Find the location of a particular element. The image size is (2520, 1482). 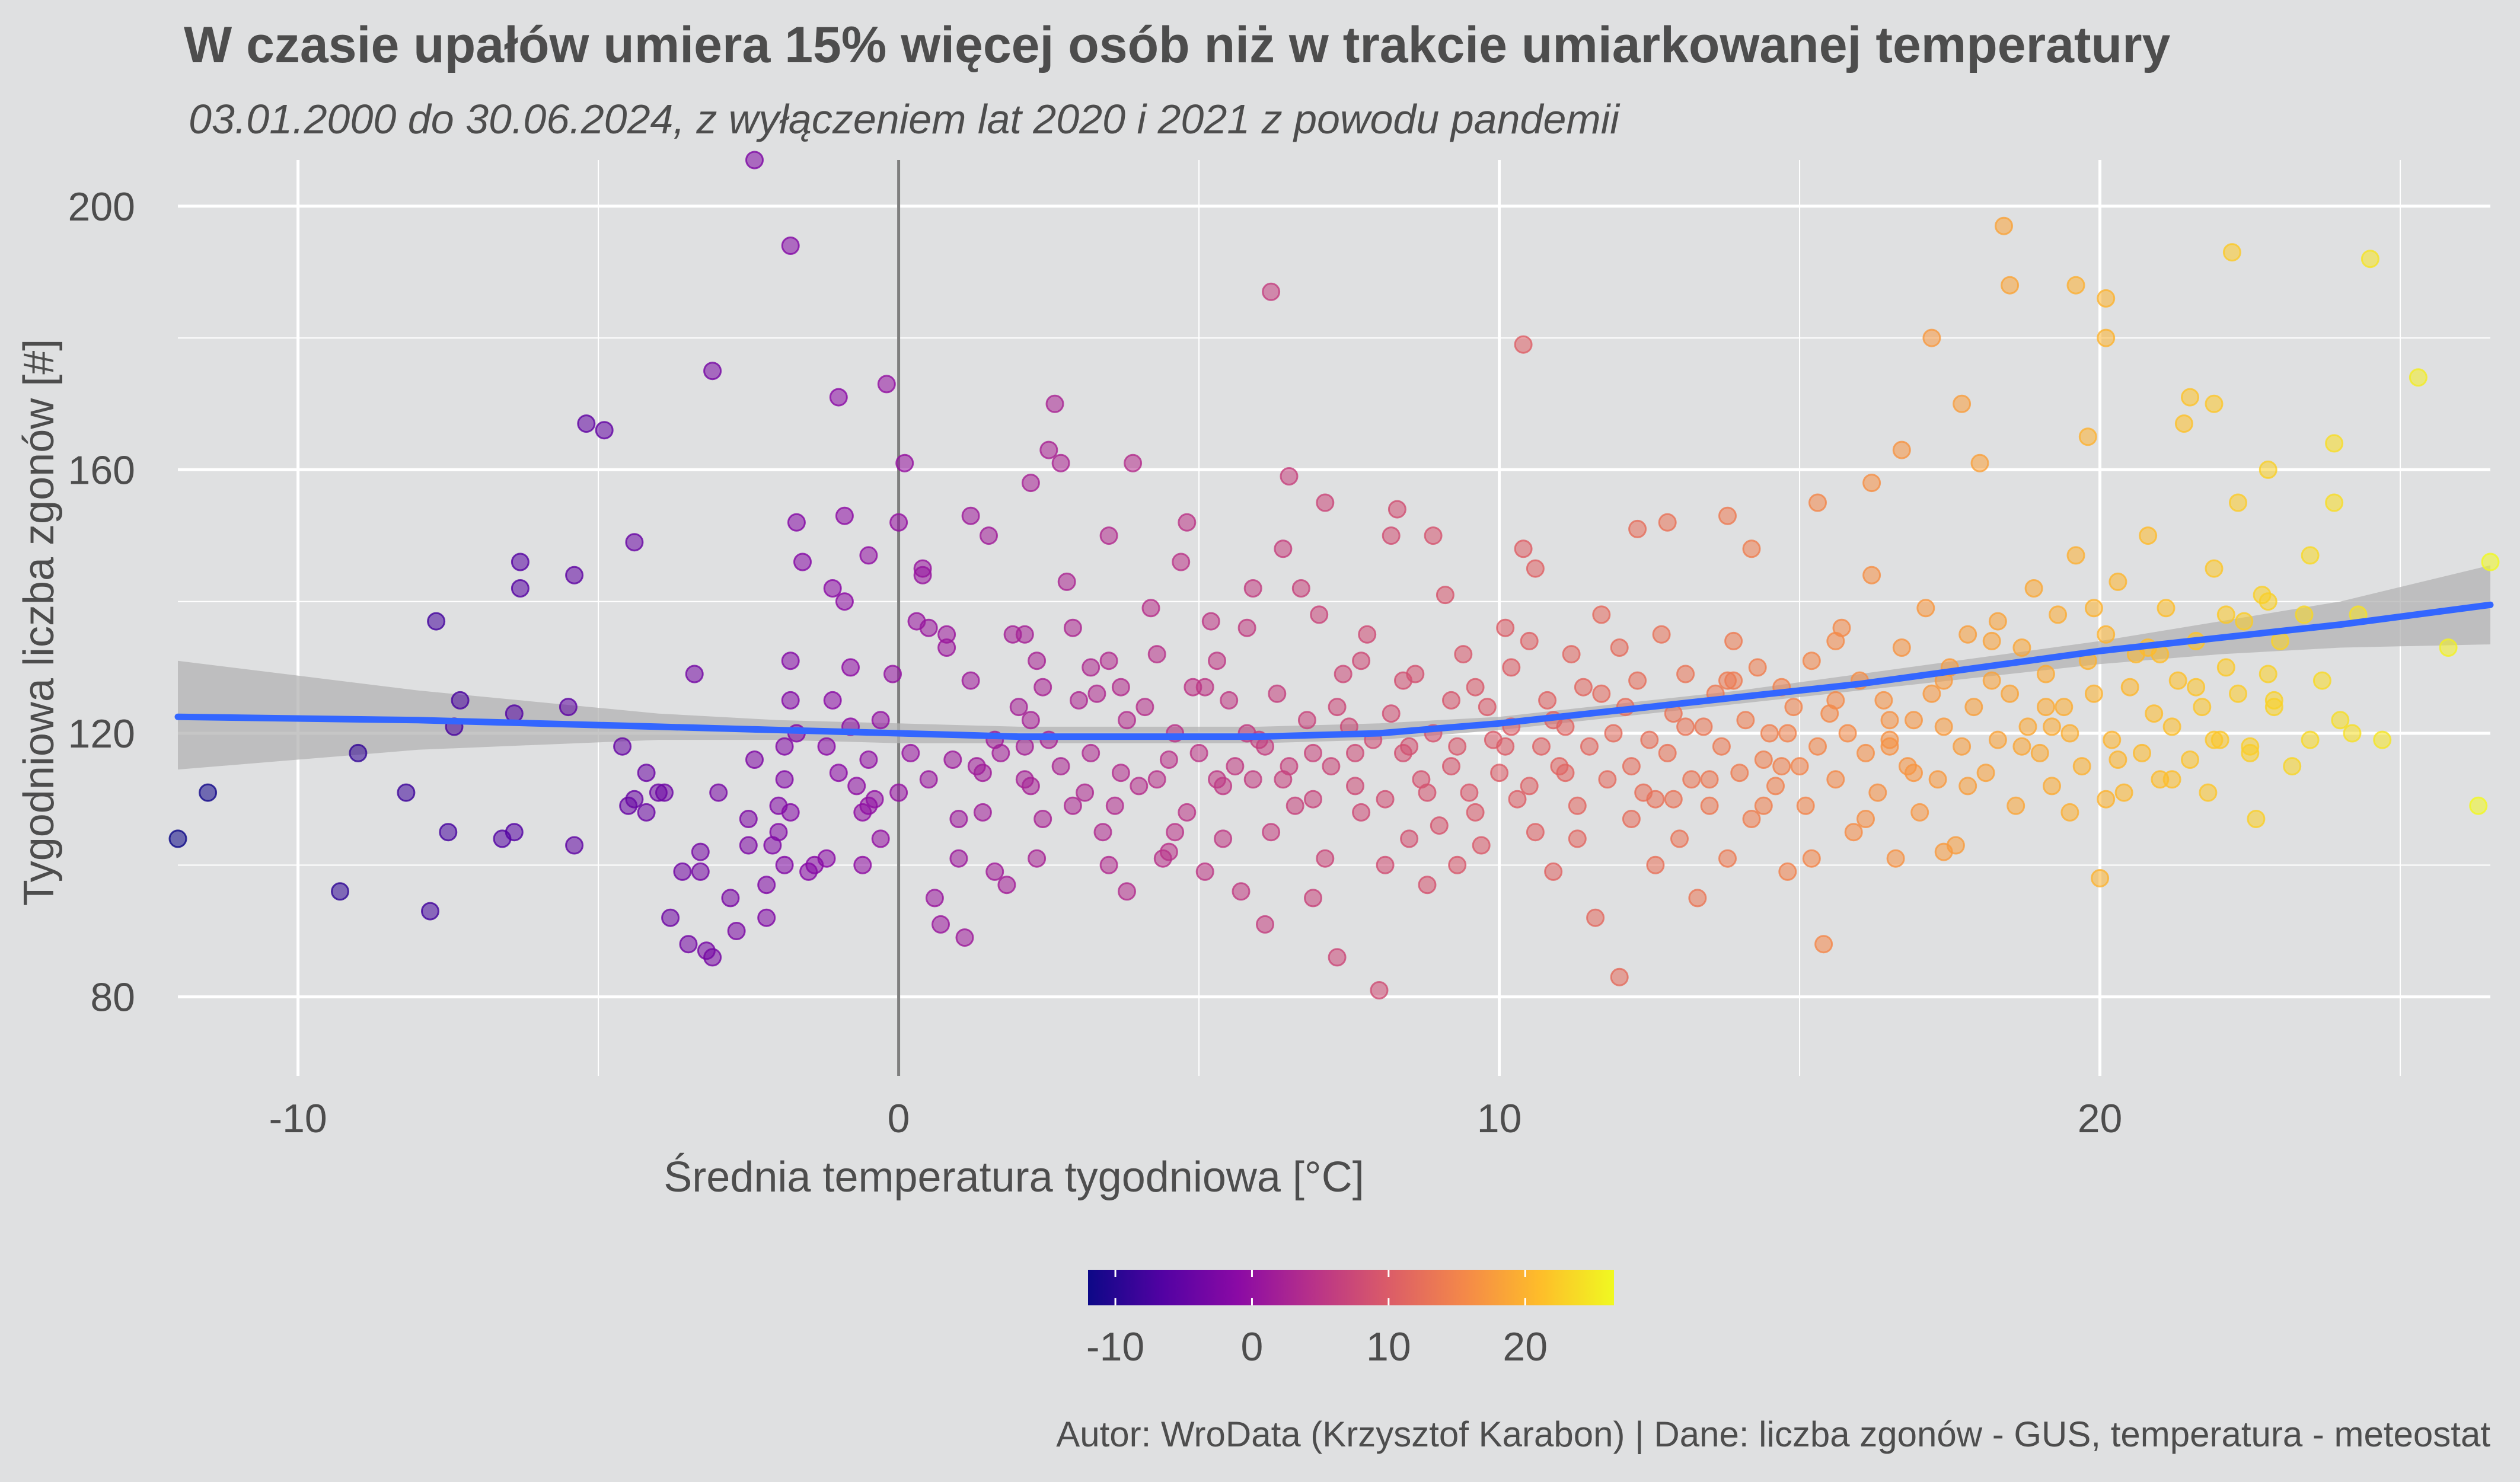

color-legend: -10 0 10 20 is located at coordinates (1350, 1319).